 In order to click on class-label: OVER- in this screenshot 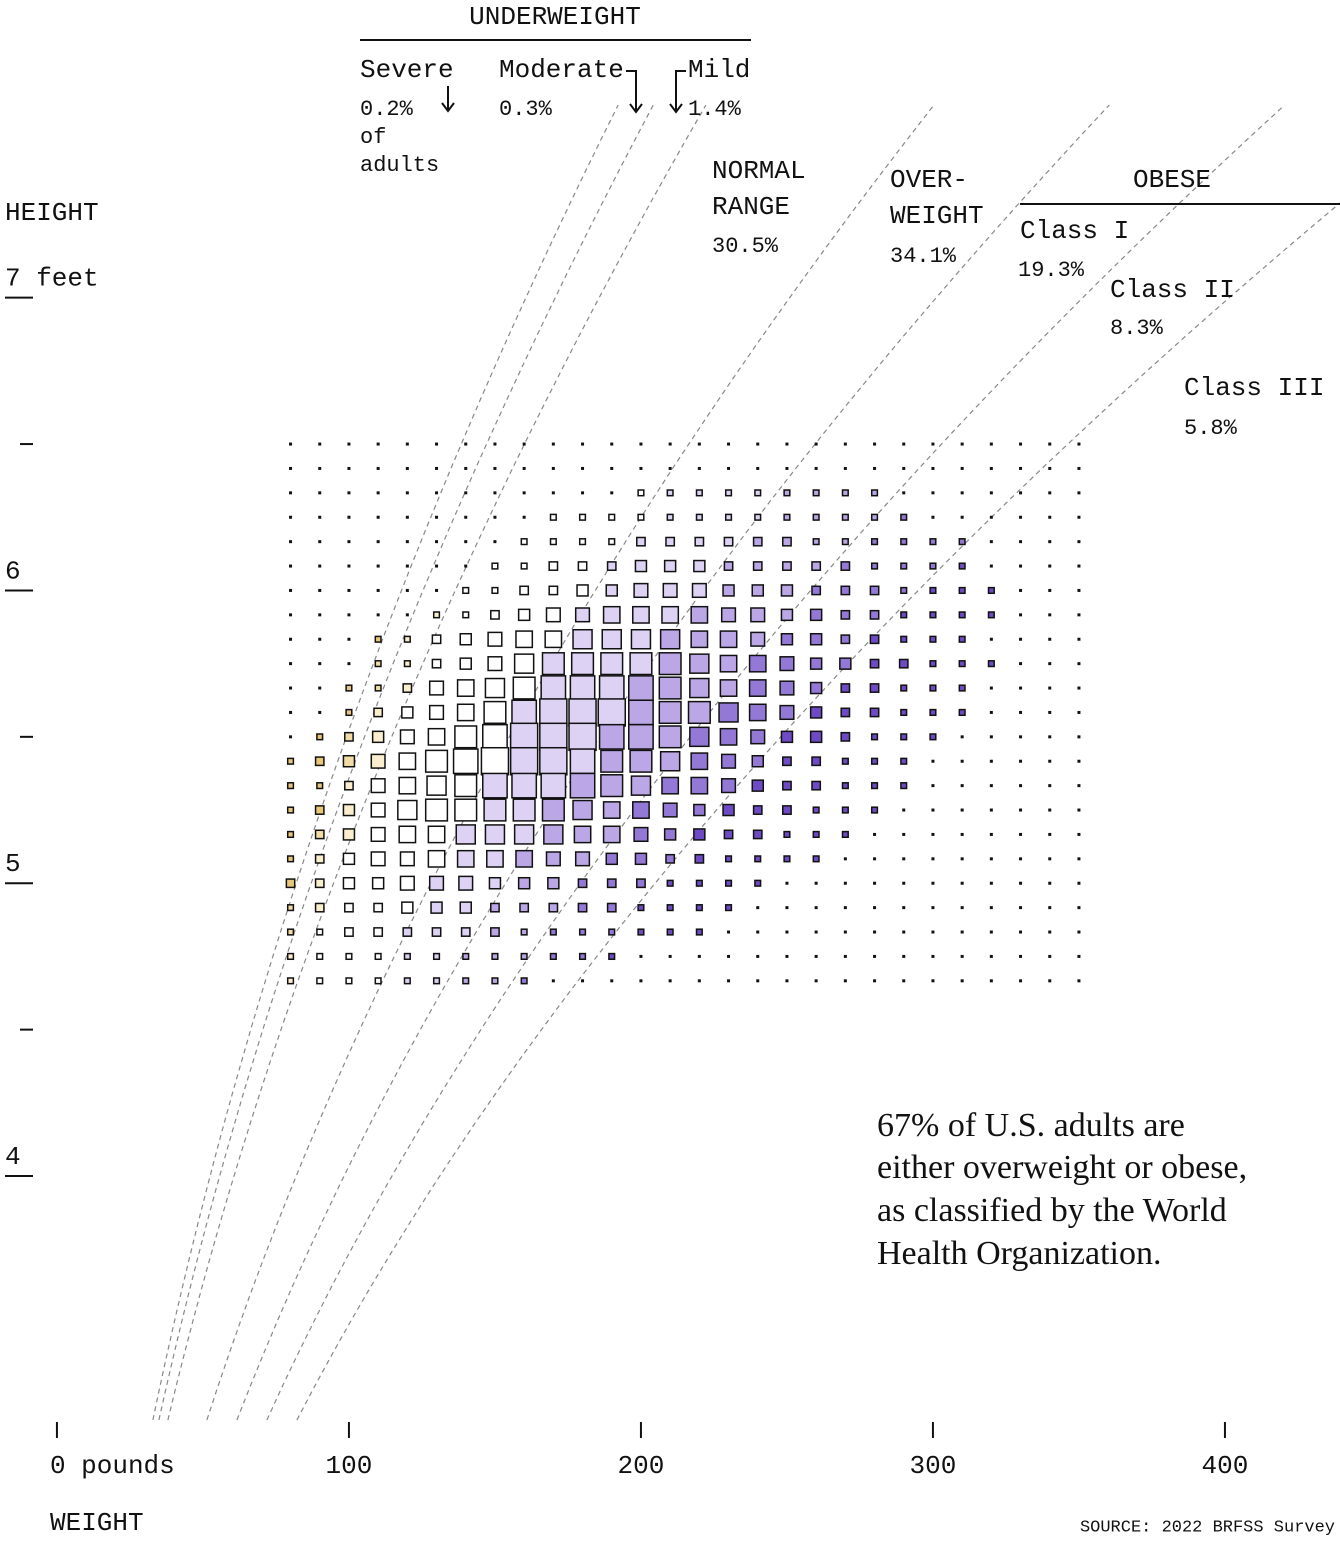, I will do `click(929, 180)`.